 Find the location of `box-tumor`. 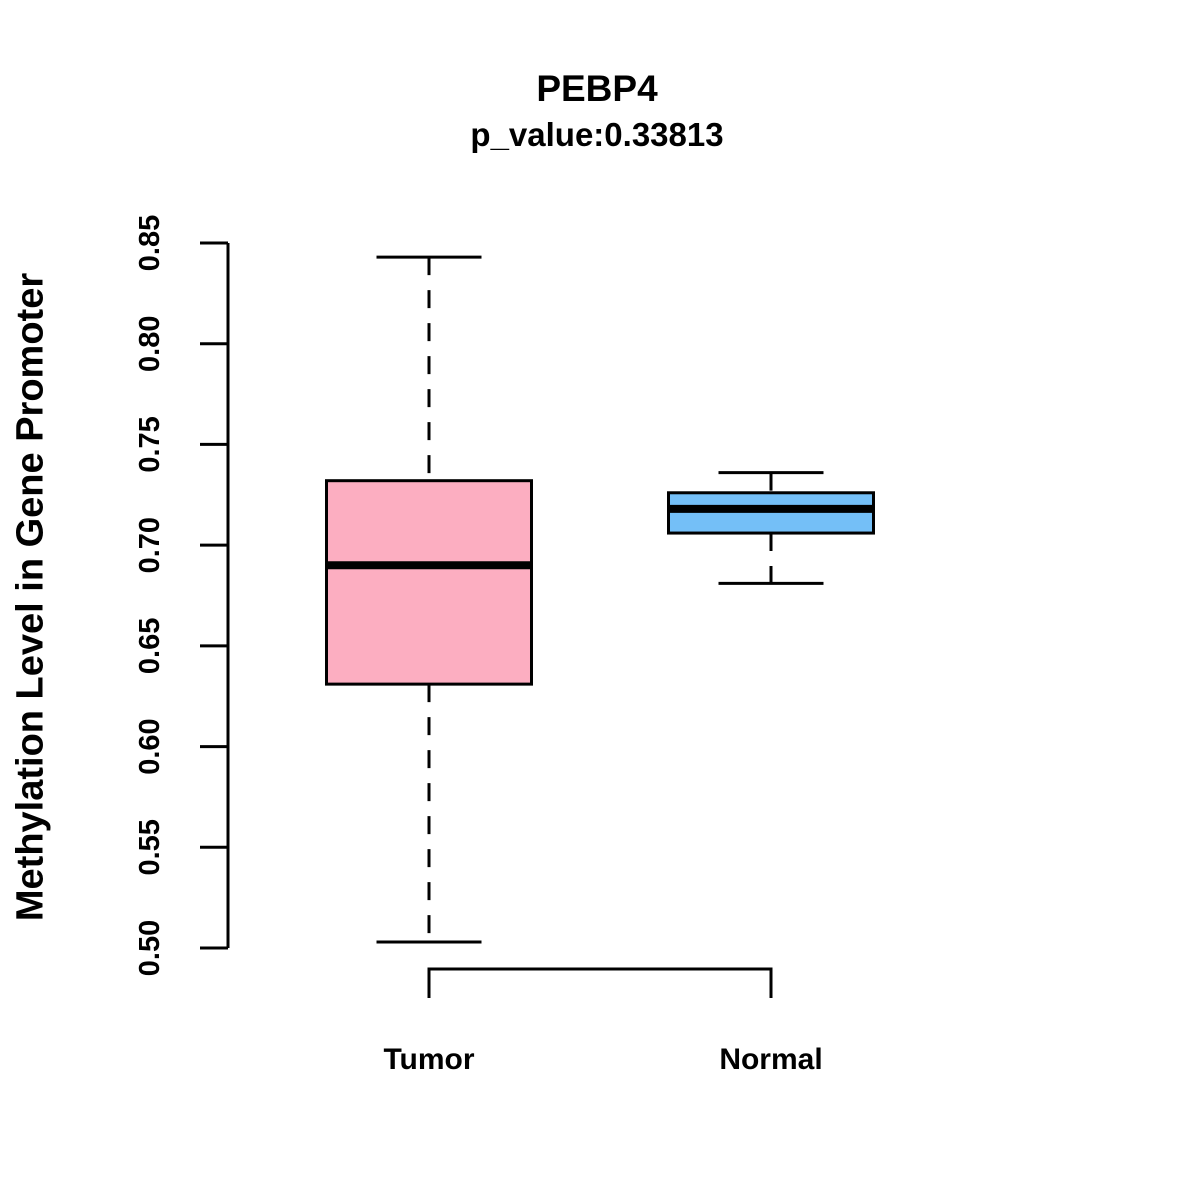

box-tumor is located at coordinates (429, 582).